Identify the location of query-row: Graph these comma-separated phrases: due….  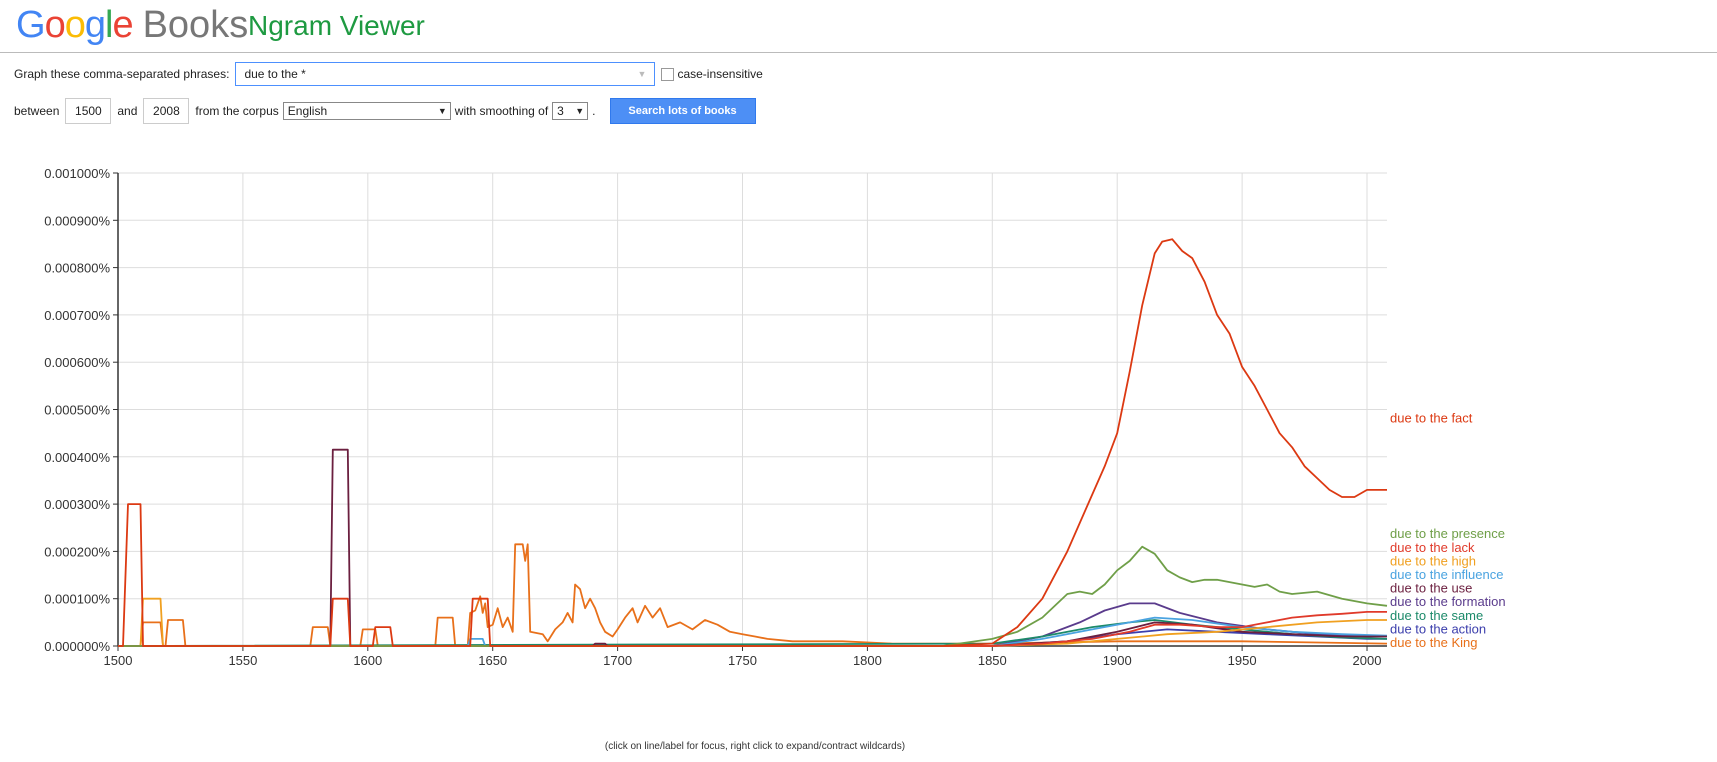
(388, 74).